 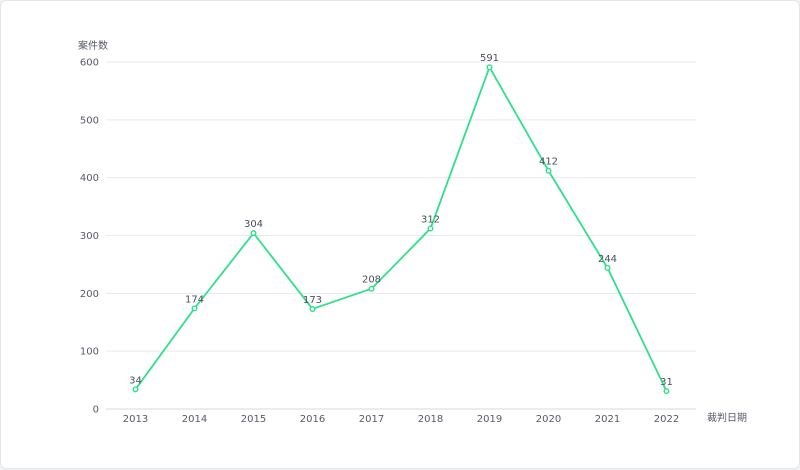 What do you see at coordinates (89, 294) in the screenshot?
I see `y-tick-label: 200` at bounding box center [89, 294].